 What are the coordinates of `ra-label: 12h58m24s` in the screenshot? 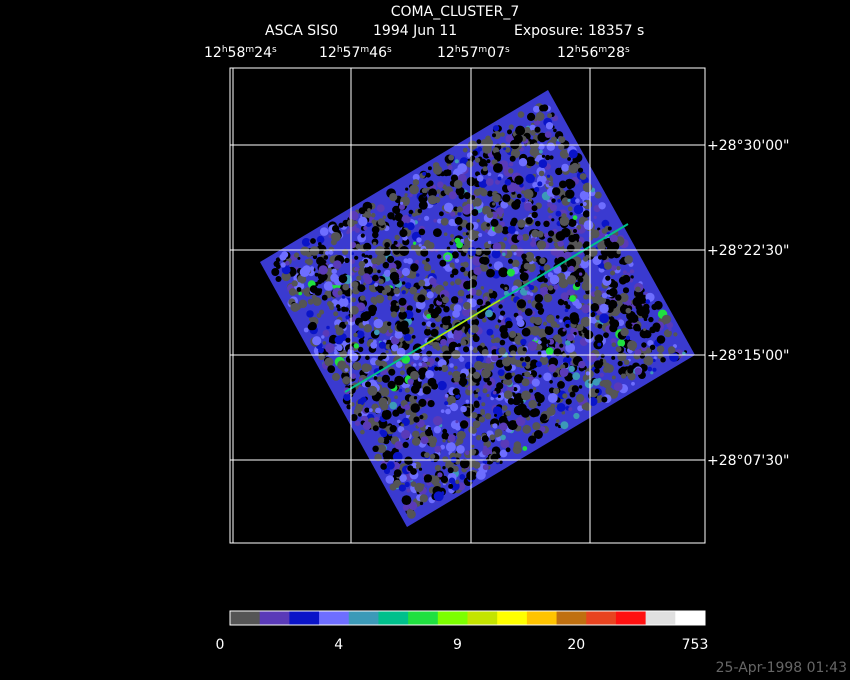 It's located at (240, 53).